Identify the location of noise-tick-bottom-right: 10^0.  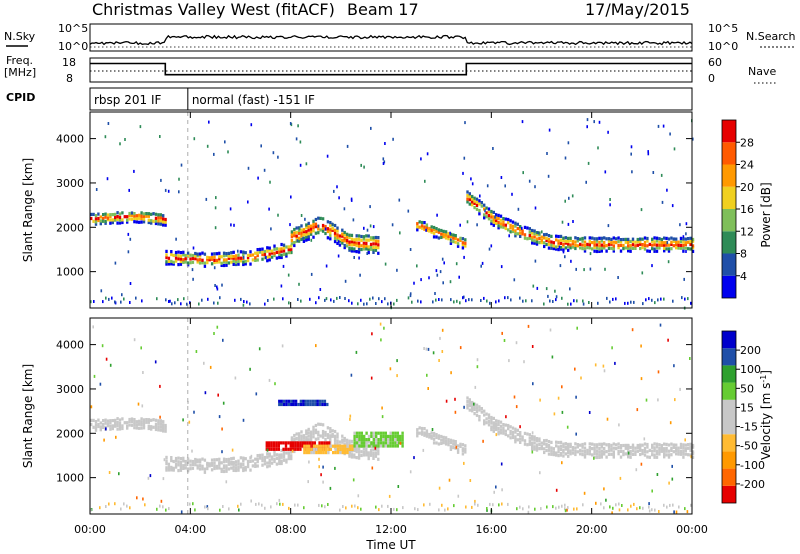
(723, 46).